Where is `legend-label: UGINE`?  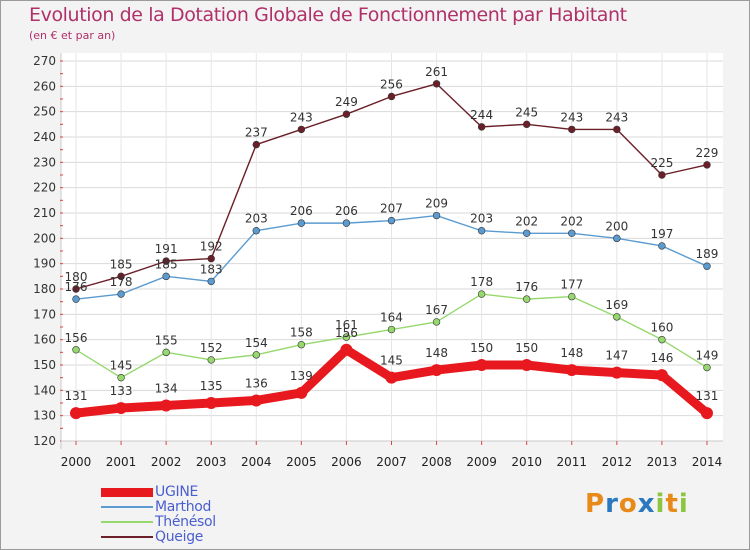 legend-label: UGINE is located at coordinates (177, 492).